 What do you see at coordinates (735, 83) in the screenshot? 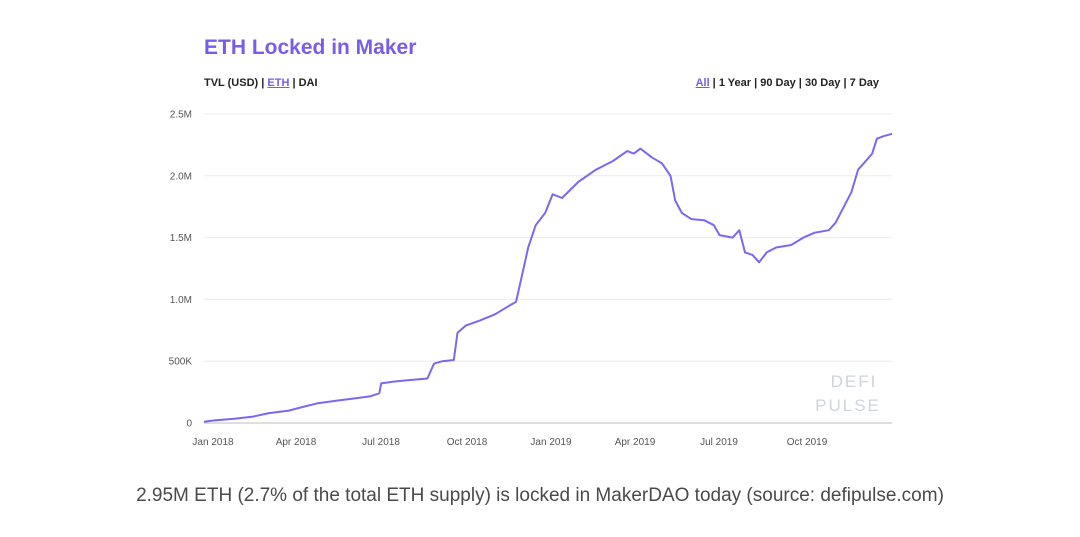
I see `range-tab-1-year: 1 Year` at bounding box center [735, 83].